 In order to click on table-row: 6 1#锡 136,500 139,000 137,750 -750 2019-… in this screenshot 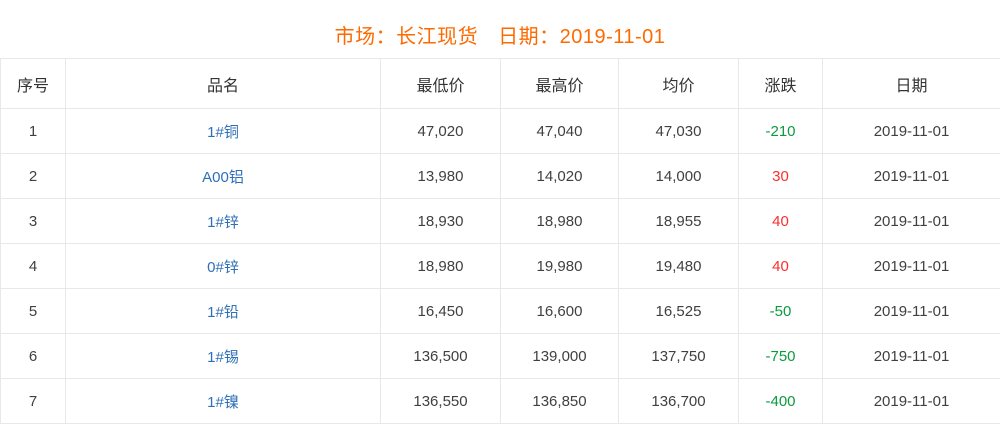, I will do `click(500, 356)`.